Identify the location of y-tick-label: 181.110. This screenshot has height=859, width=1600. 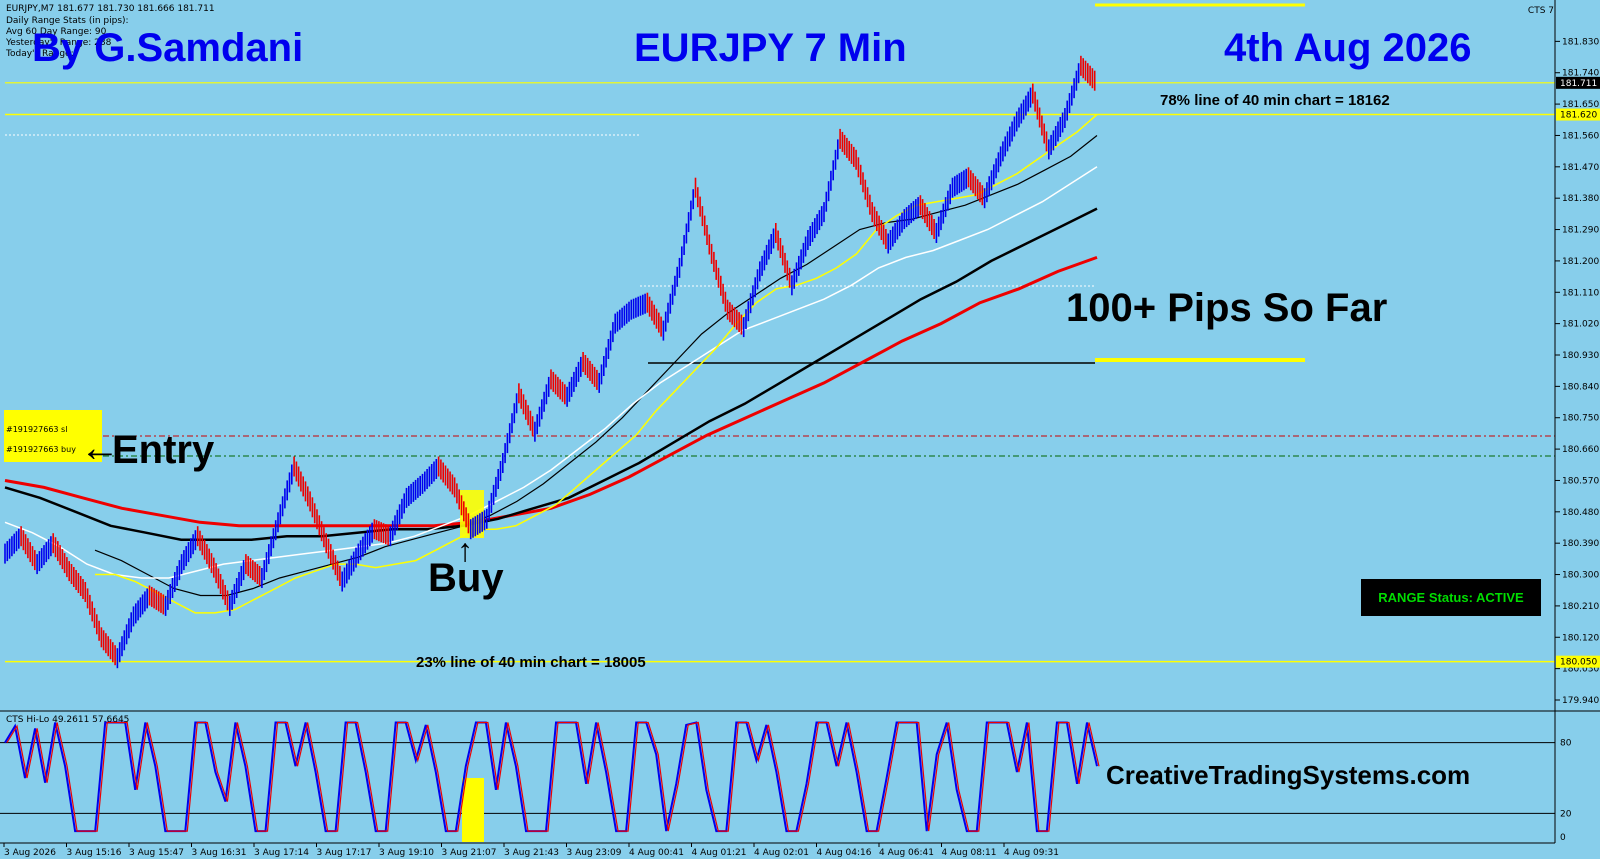
(1580, 293).